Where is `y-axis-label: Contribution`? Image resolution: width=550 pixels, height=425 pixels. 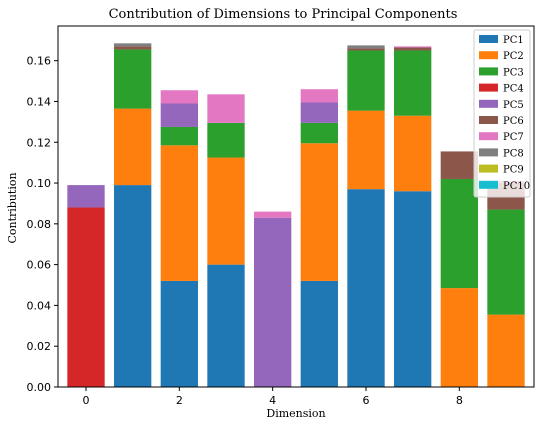 y-axis-label: Contribution is located at coordinates (12, 207).